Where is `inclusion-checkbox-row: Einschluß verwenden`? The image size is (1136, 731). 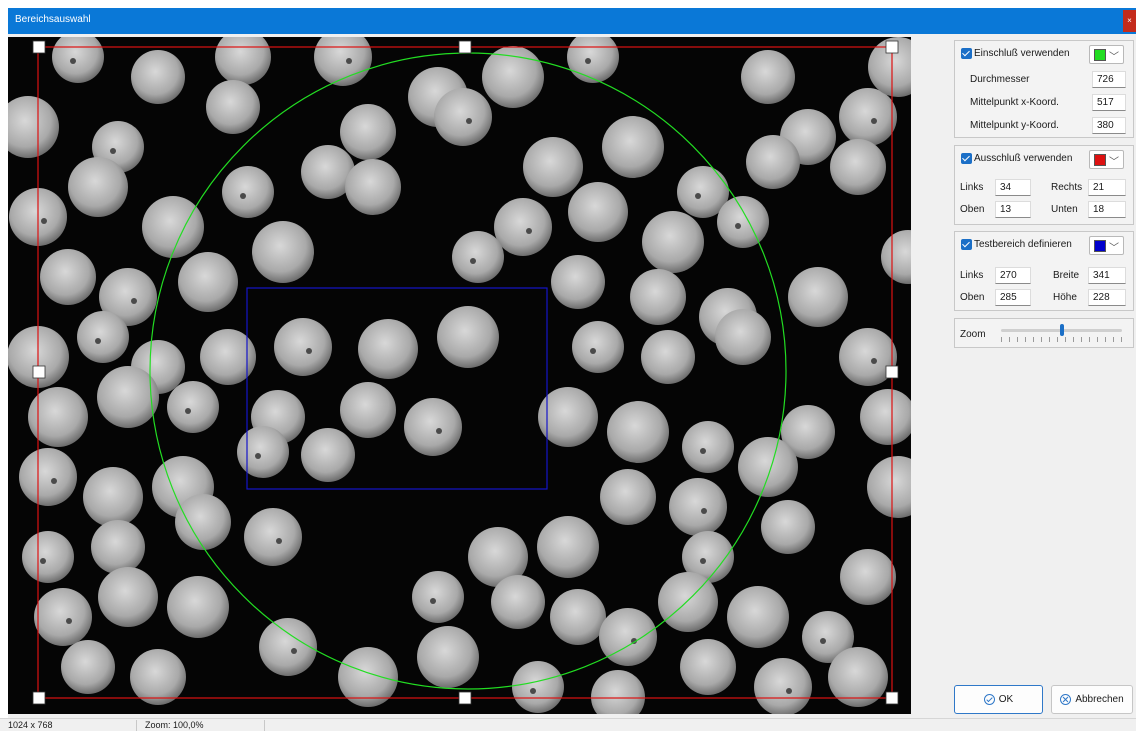 inclusion-checkbox-row: Einschluß verwenden is located at coordinates (1015, 53).